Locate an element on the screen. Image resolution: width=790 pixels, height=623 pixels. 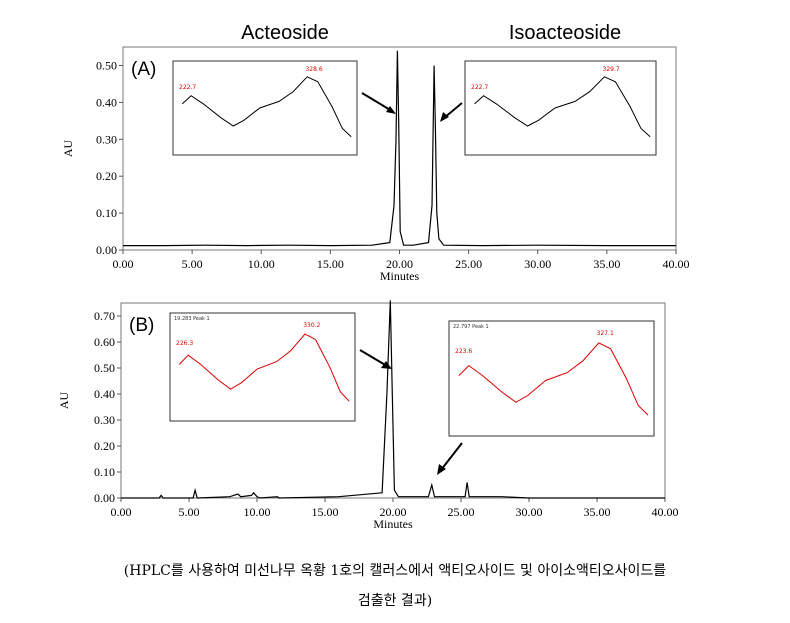
inset-a-2-frame is located at coordinates (560, 108).